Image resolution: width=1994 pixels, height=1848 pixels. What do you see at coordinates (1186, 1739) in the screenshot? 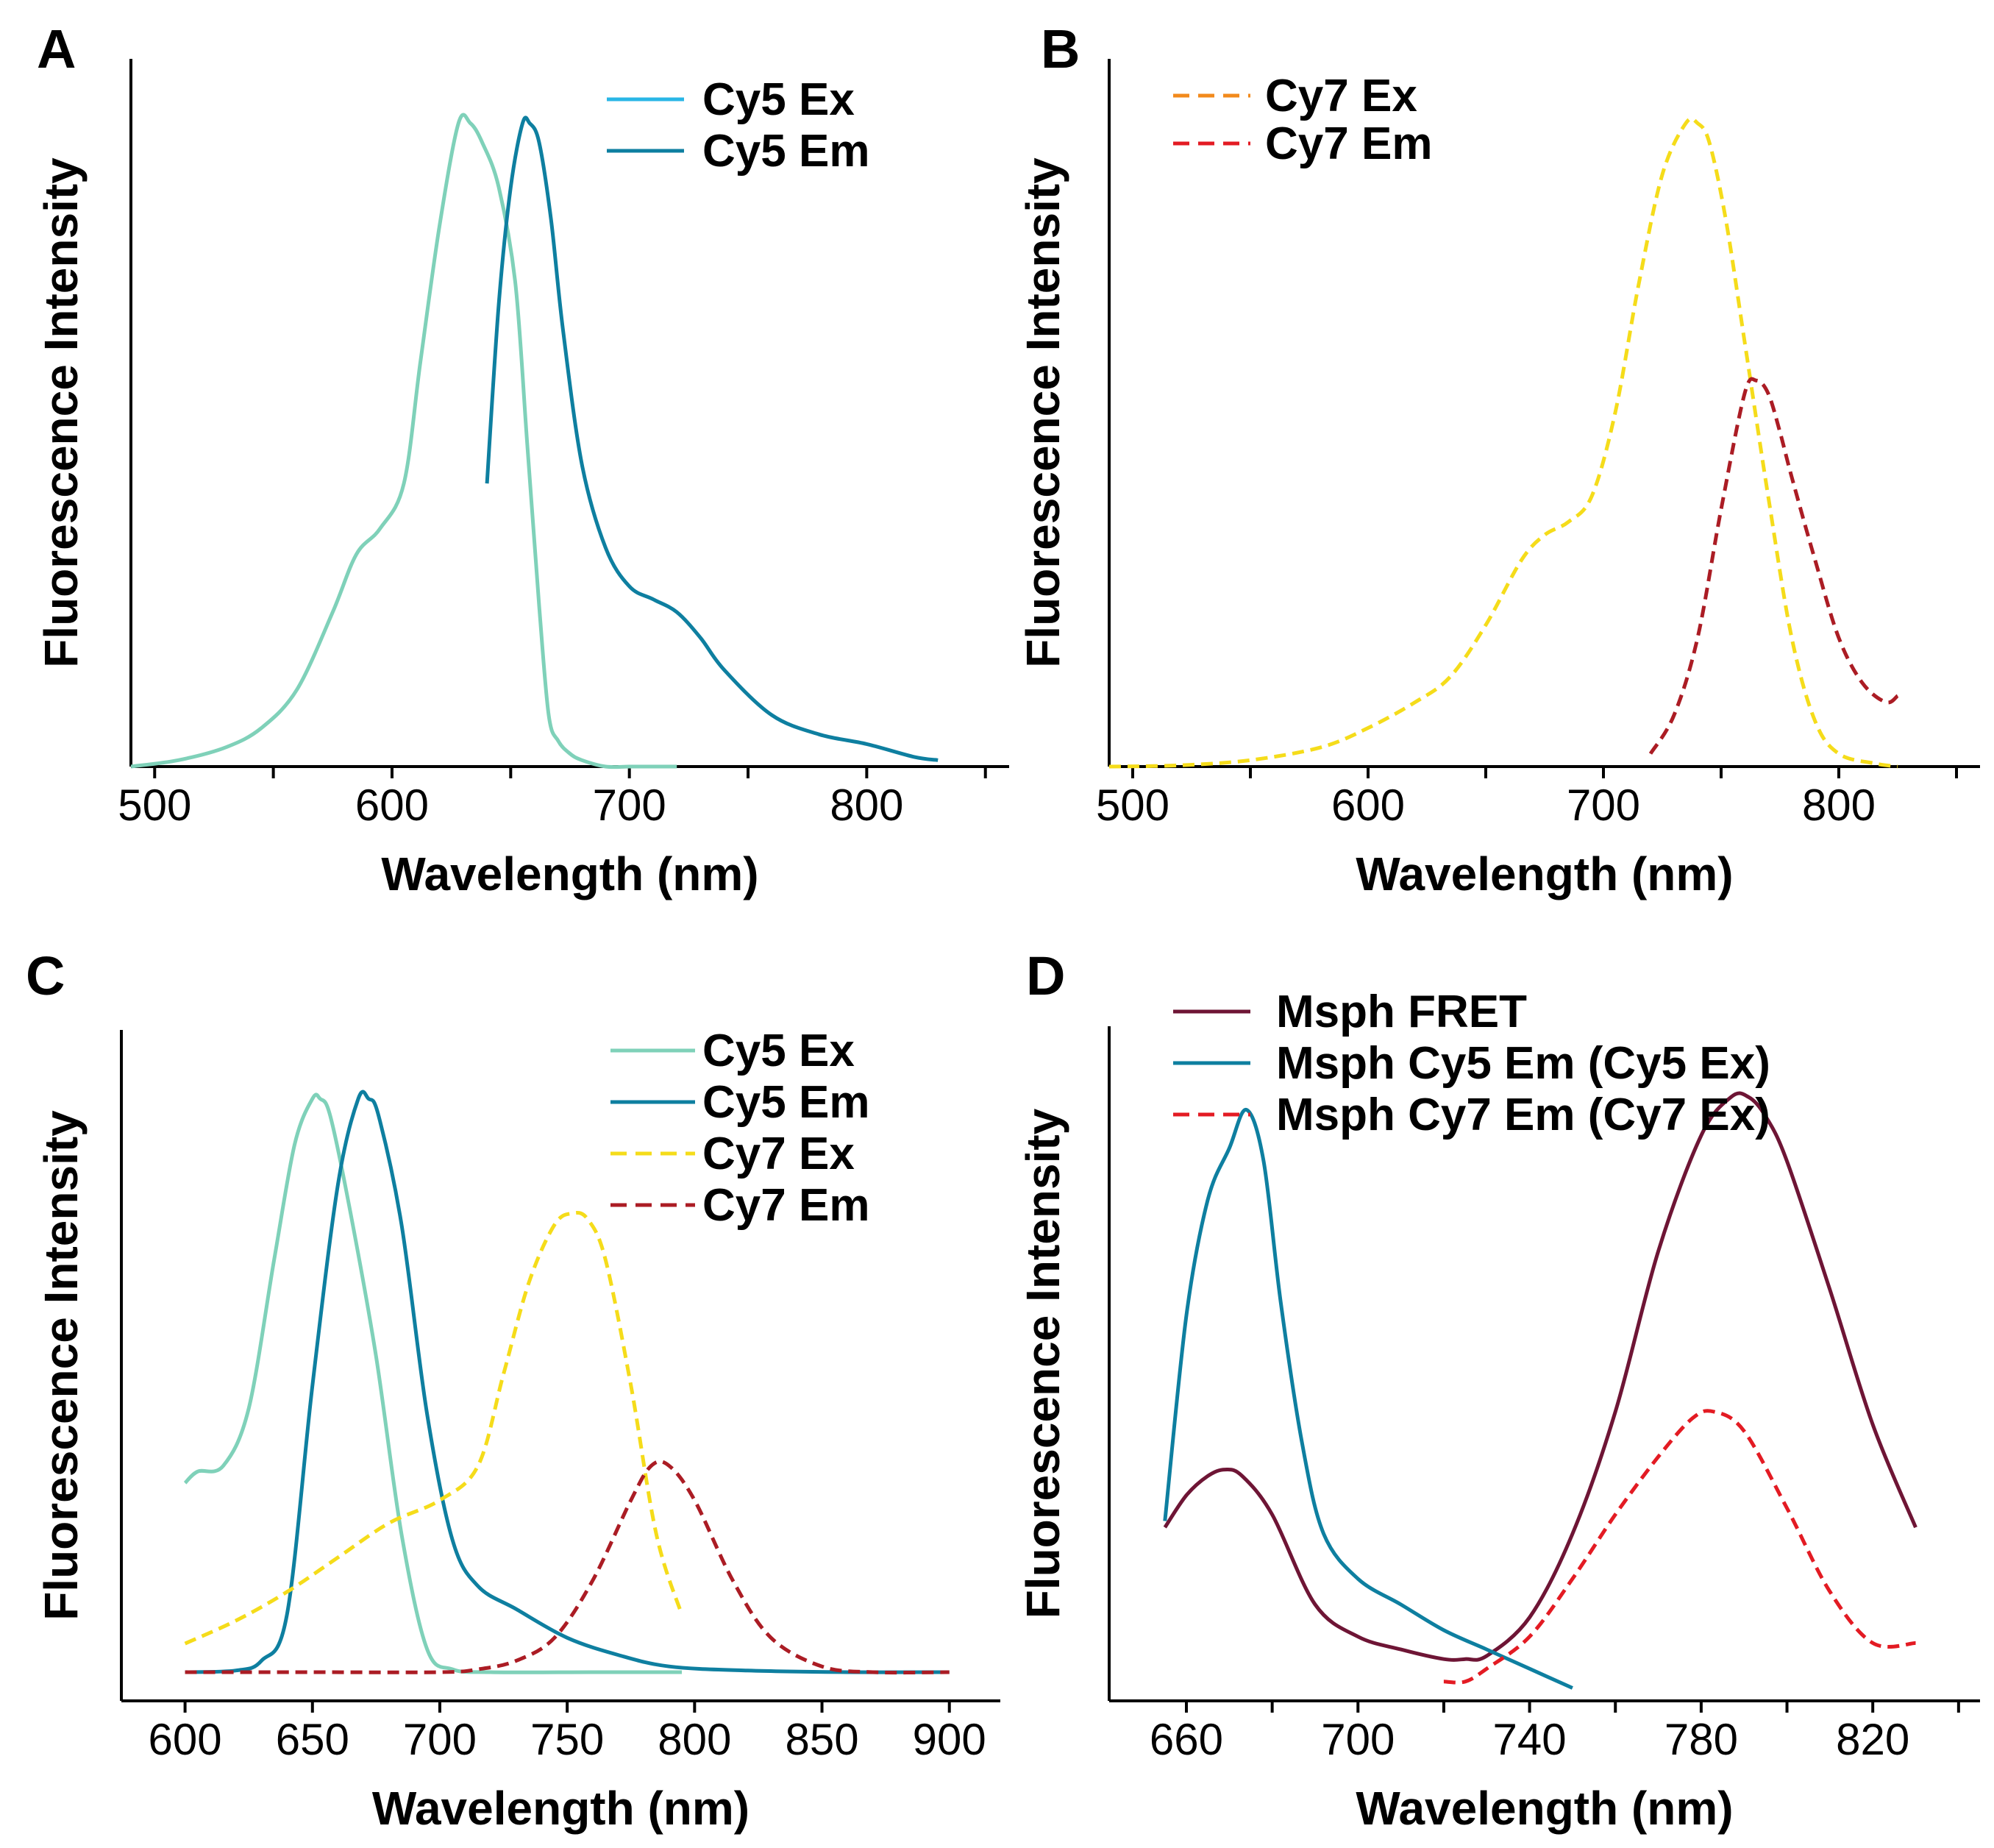
I see `x-tick-label: 660` at bounding box center [1186, 1739].